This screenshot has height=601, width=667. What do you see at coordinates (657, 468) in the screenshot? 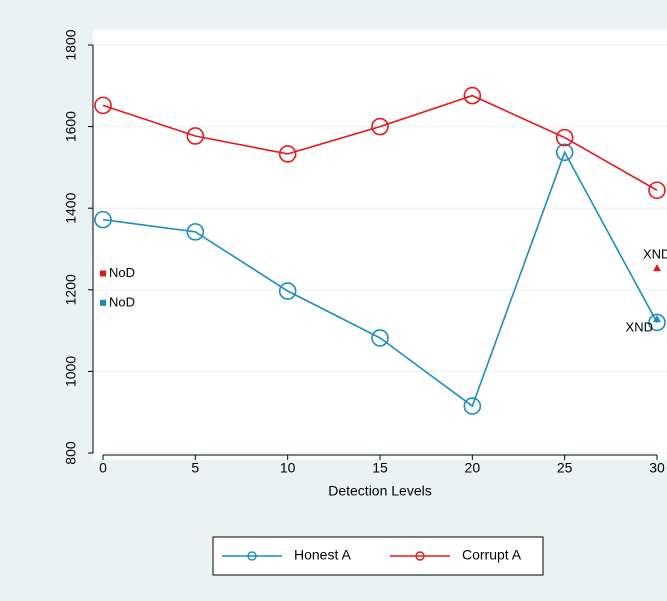
I see `x-tick-label: 30` at bounding box center [657, 468].